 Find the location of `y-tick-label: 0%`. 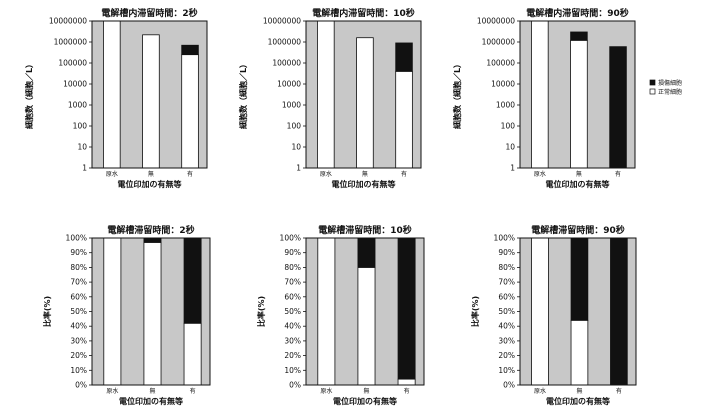

y-tick-label: 0% is located at coordinates (509, 385).